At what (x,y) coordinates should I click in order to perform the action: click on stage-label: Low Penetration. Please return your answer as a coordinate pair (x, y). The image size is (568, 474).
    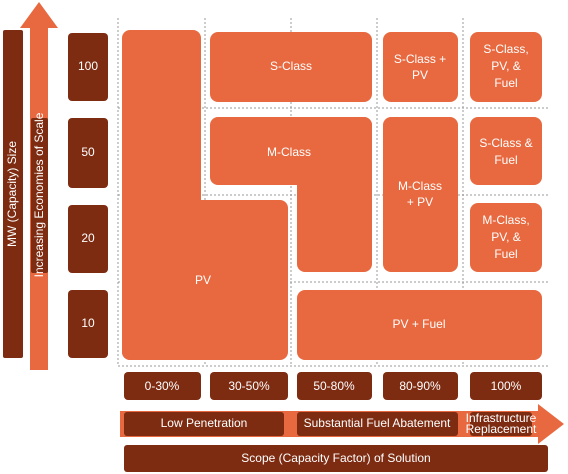
    Looking at the image, I should click on (204, 423).